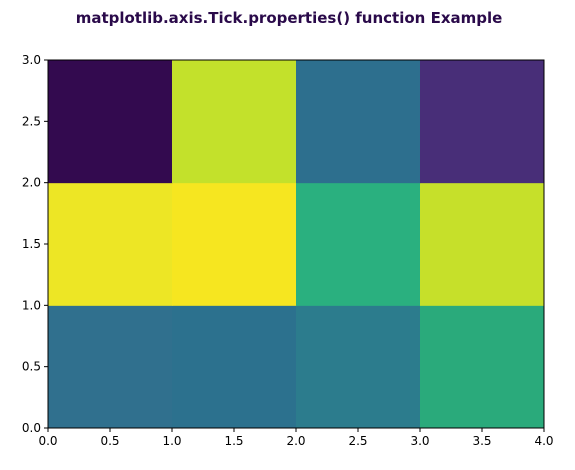 The width and height of the screenshot is (575, 470). What do you see at coordinates (31, 244) in the screenshot?
I see `y-tick-label: 1.5` at bounding box center [31, 244].